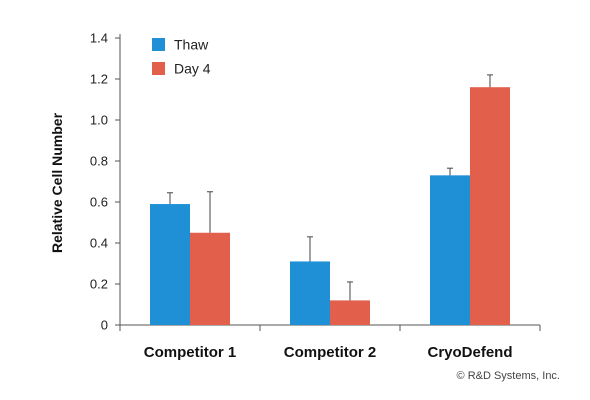 Image resolution: width=590 pixels, height=400 pixels. What do you see at coordinates (469, 352) in the screenshot?
I see `x-category-label: CryoDefend` at bounding box center [469, 352].